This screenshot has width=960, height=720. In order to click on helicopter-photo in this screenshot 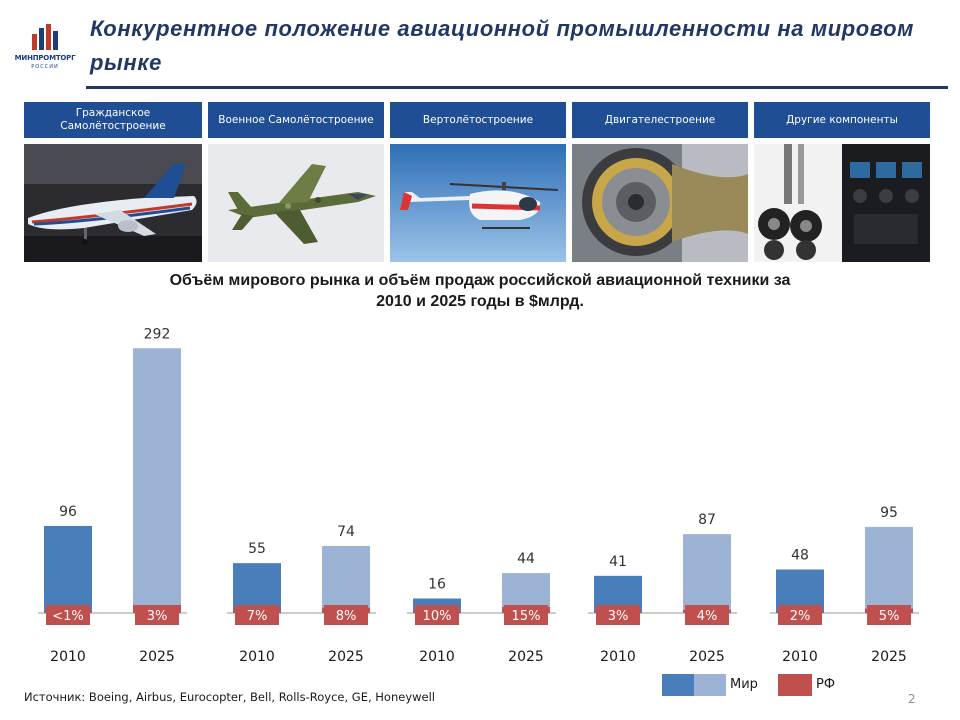, I will do `click(478, 203)`.